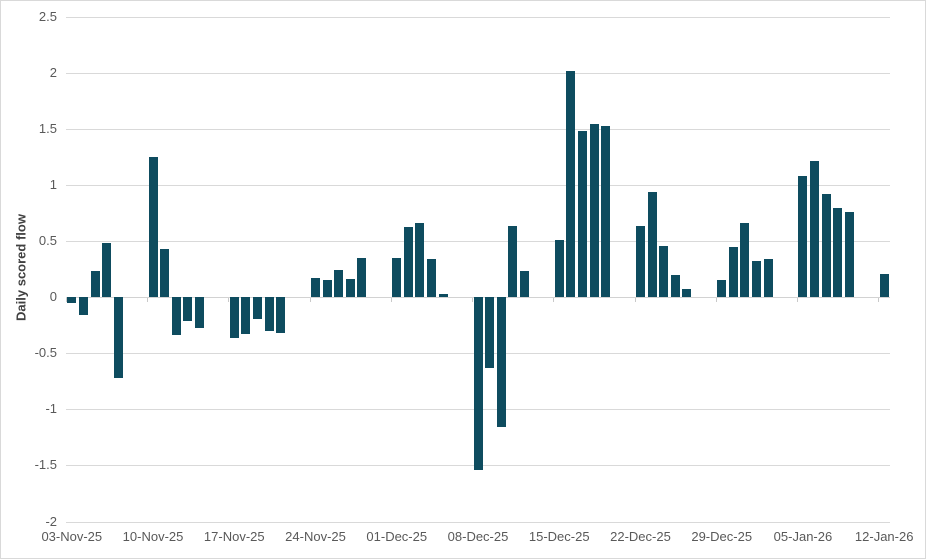  What do you see at coordinates (803, 536) in the screenshot?
I see `x-tick-label: 05-Jan-26` at bounding box center [803, 536].